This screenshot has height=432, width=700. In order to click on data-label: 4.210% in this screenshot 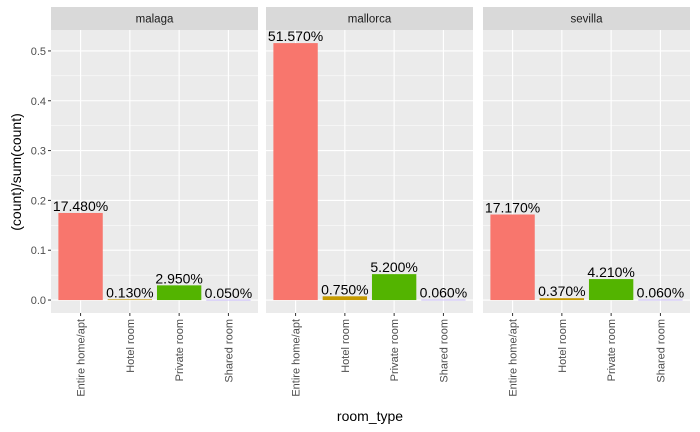, I will do `click(610, 272)`.